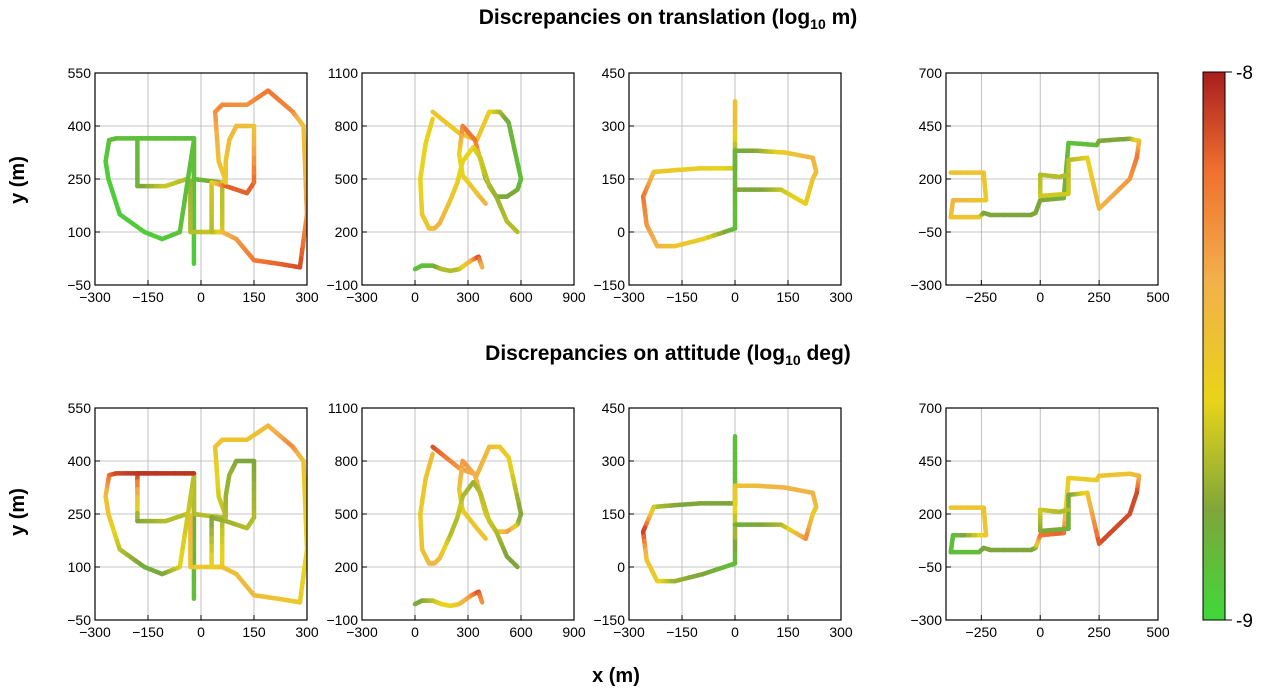  What do you see at coordinates (347, 514) in the screenshot?
I see `y-tick-label: 500` at bounding box center [347, 514].